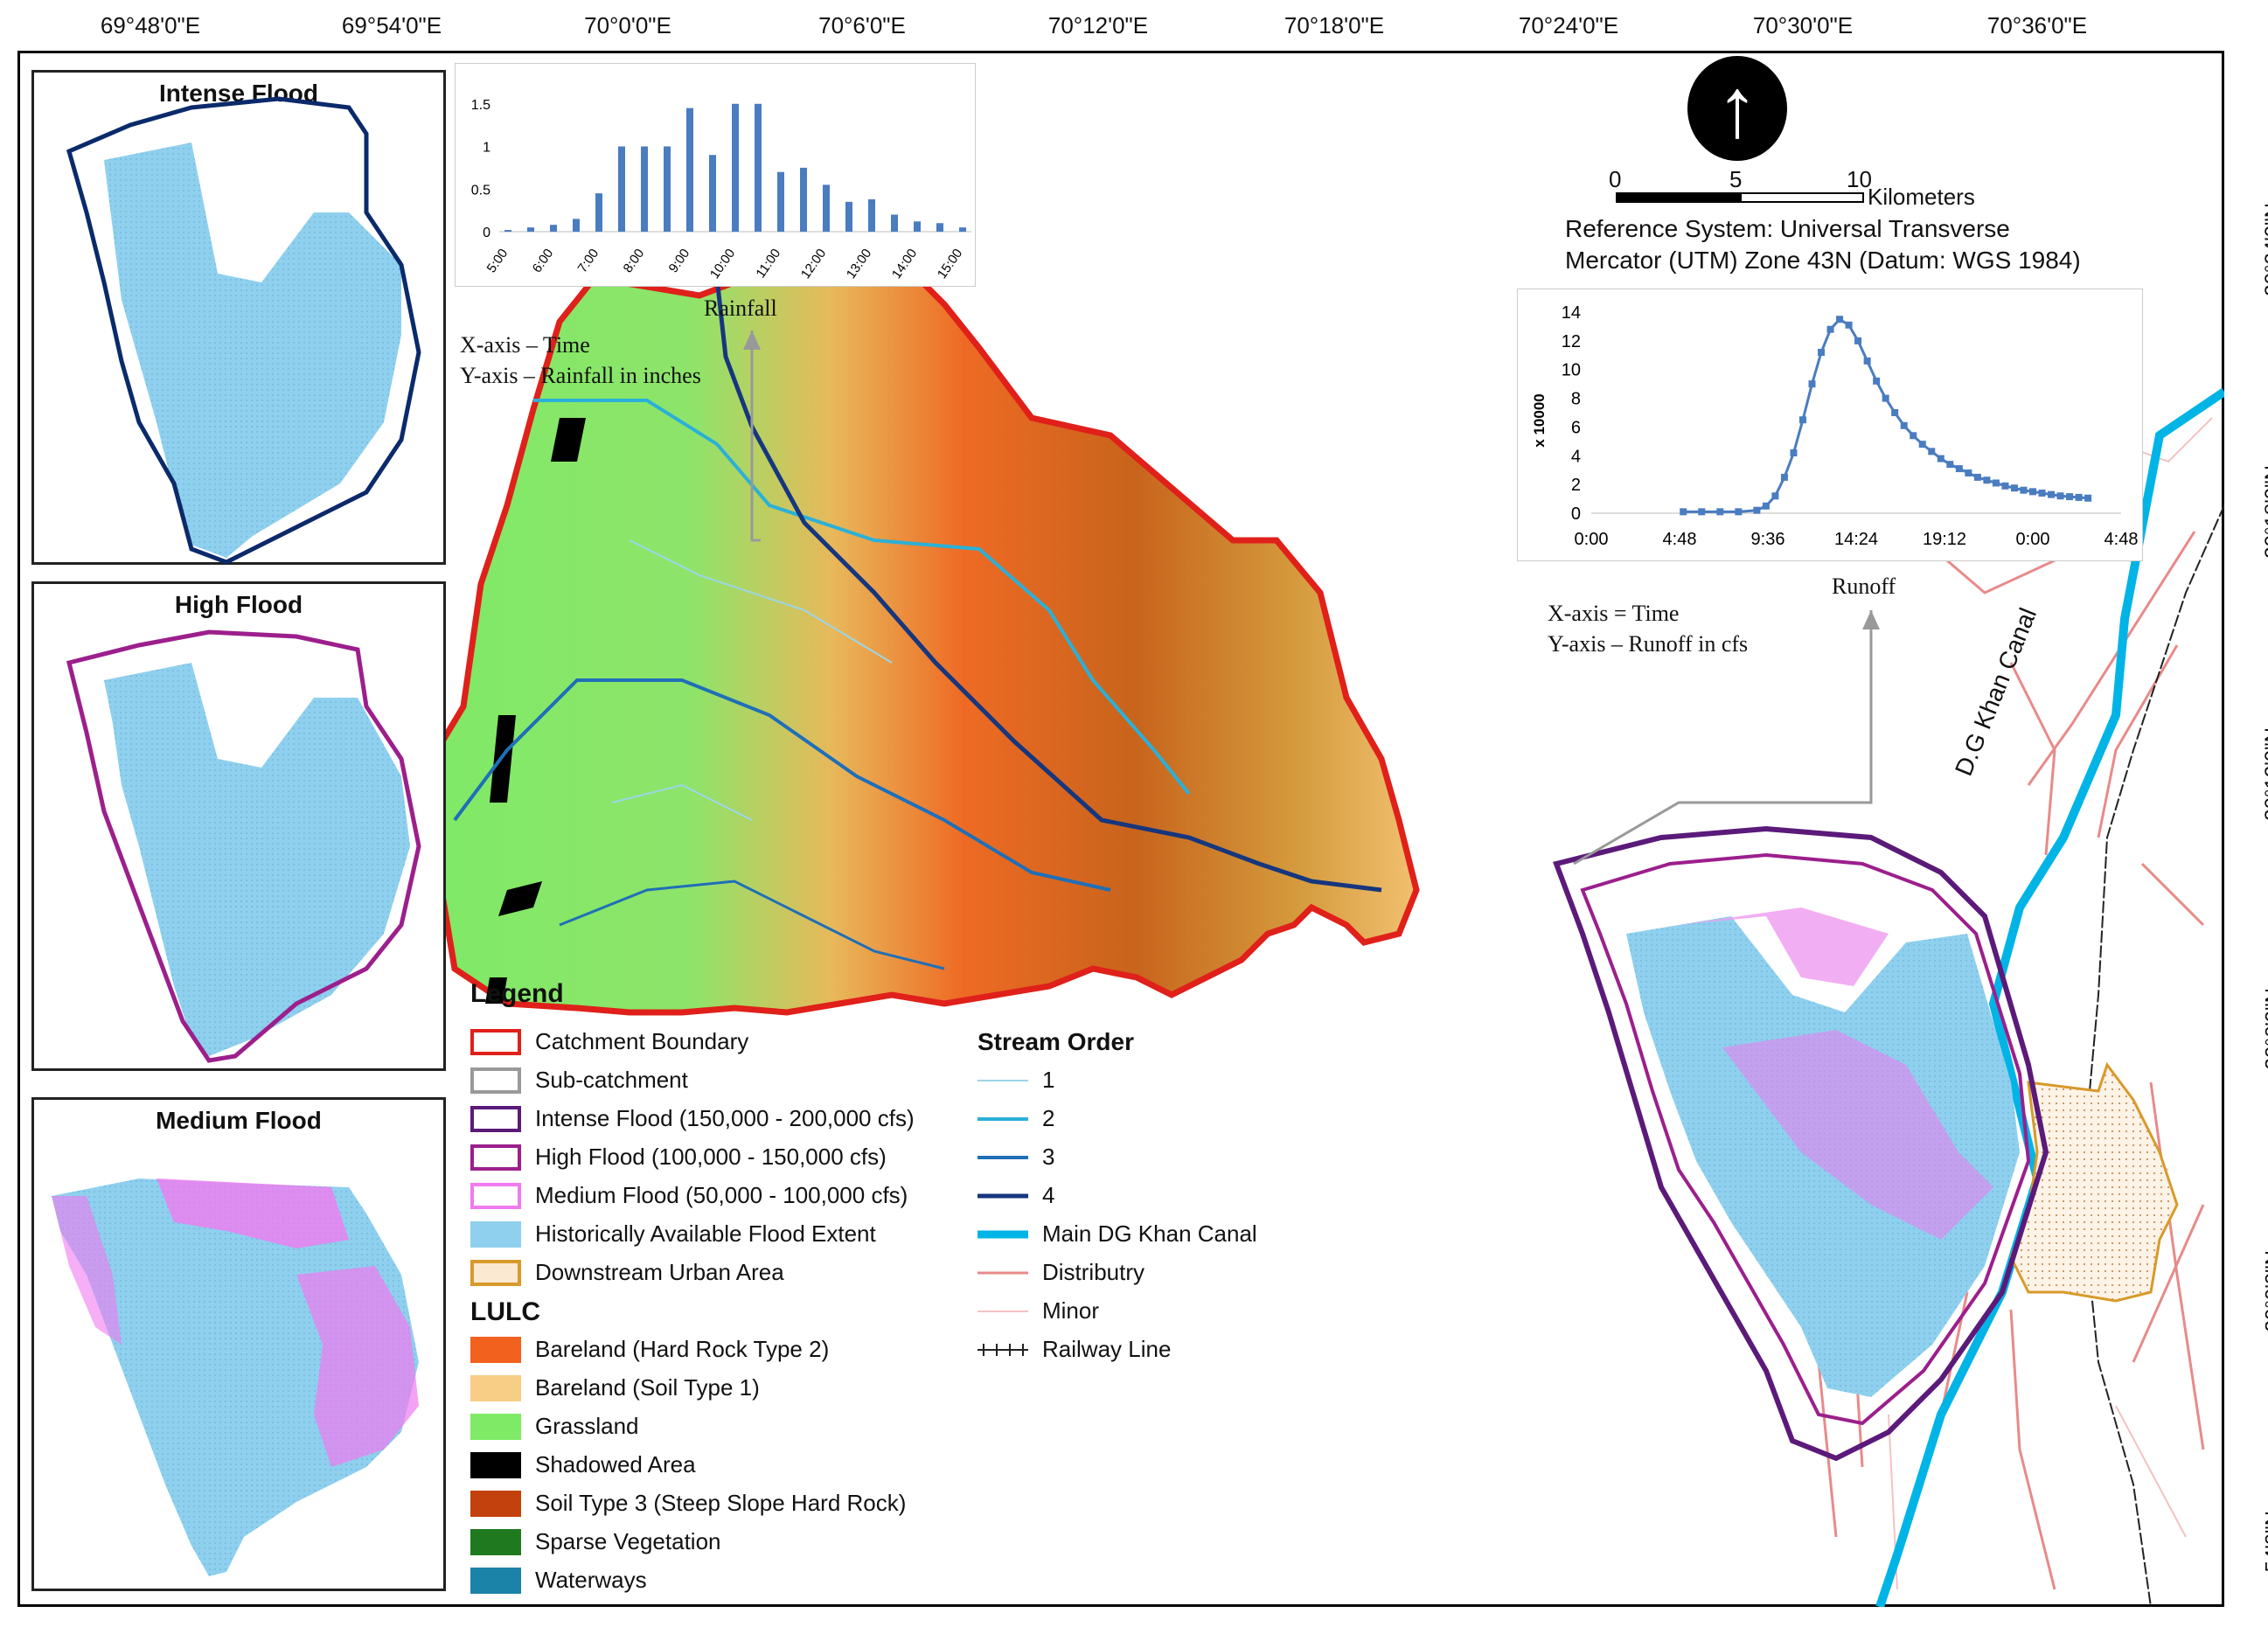 This screenshot has height=1627, width=2268. I want to click on x-tick-label: 6:00, so click(543, 262).